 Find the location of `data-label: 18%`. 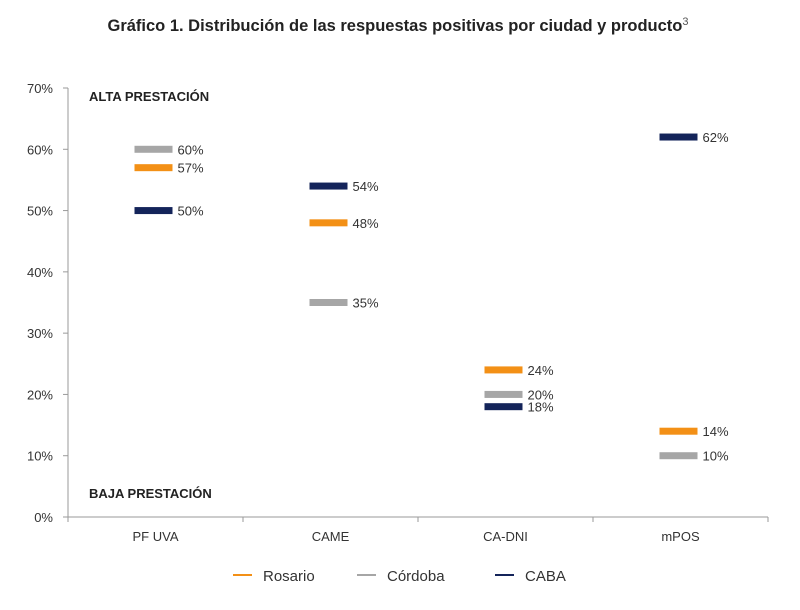

data-label: 18% is located at coordinates (541, 407).